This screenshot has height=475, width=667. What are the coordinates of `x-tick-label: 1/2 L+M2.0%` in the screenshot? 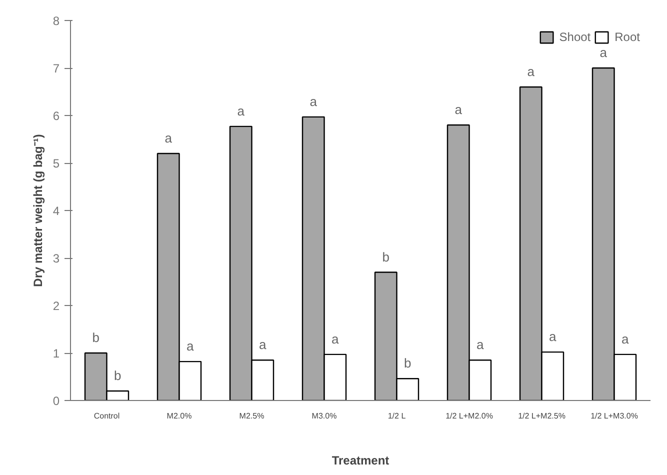 It's located at (469, 416).